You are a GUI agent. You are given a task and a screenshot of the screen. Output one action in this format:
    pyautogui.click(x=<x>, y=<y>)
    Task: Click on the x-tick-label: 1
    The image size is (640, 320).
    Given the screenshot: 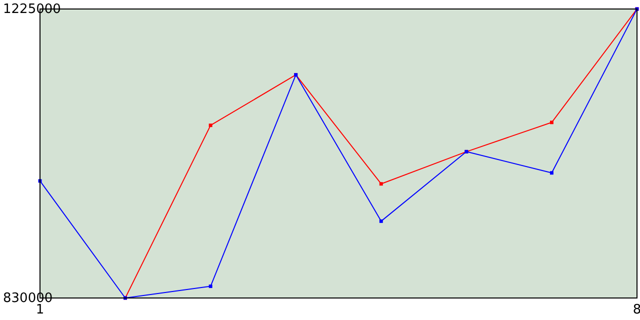 What is the action you would take?
    pyautogui.click(x=40, y=310)
    